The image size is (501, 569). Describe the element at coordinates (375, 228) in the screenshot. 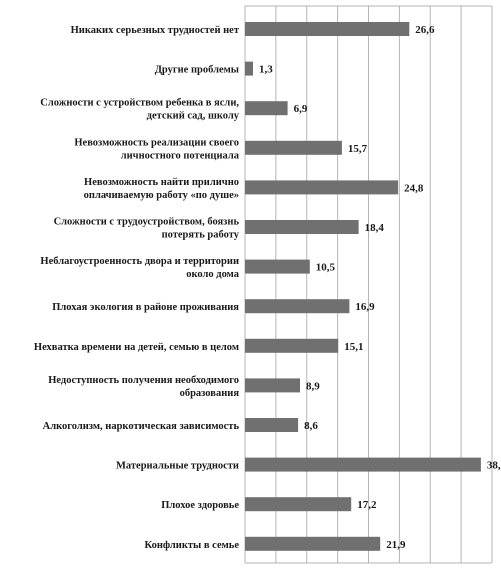

I see `value-label: 18,4` at that location.